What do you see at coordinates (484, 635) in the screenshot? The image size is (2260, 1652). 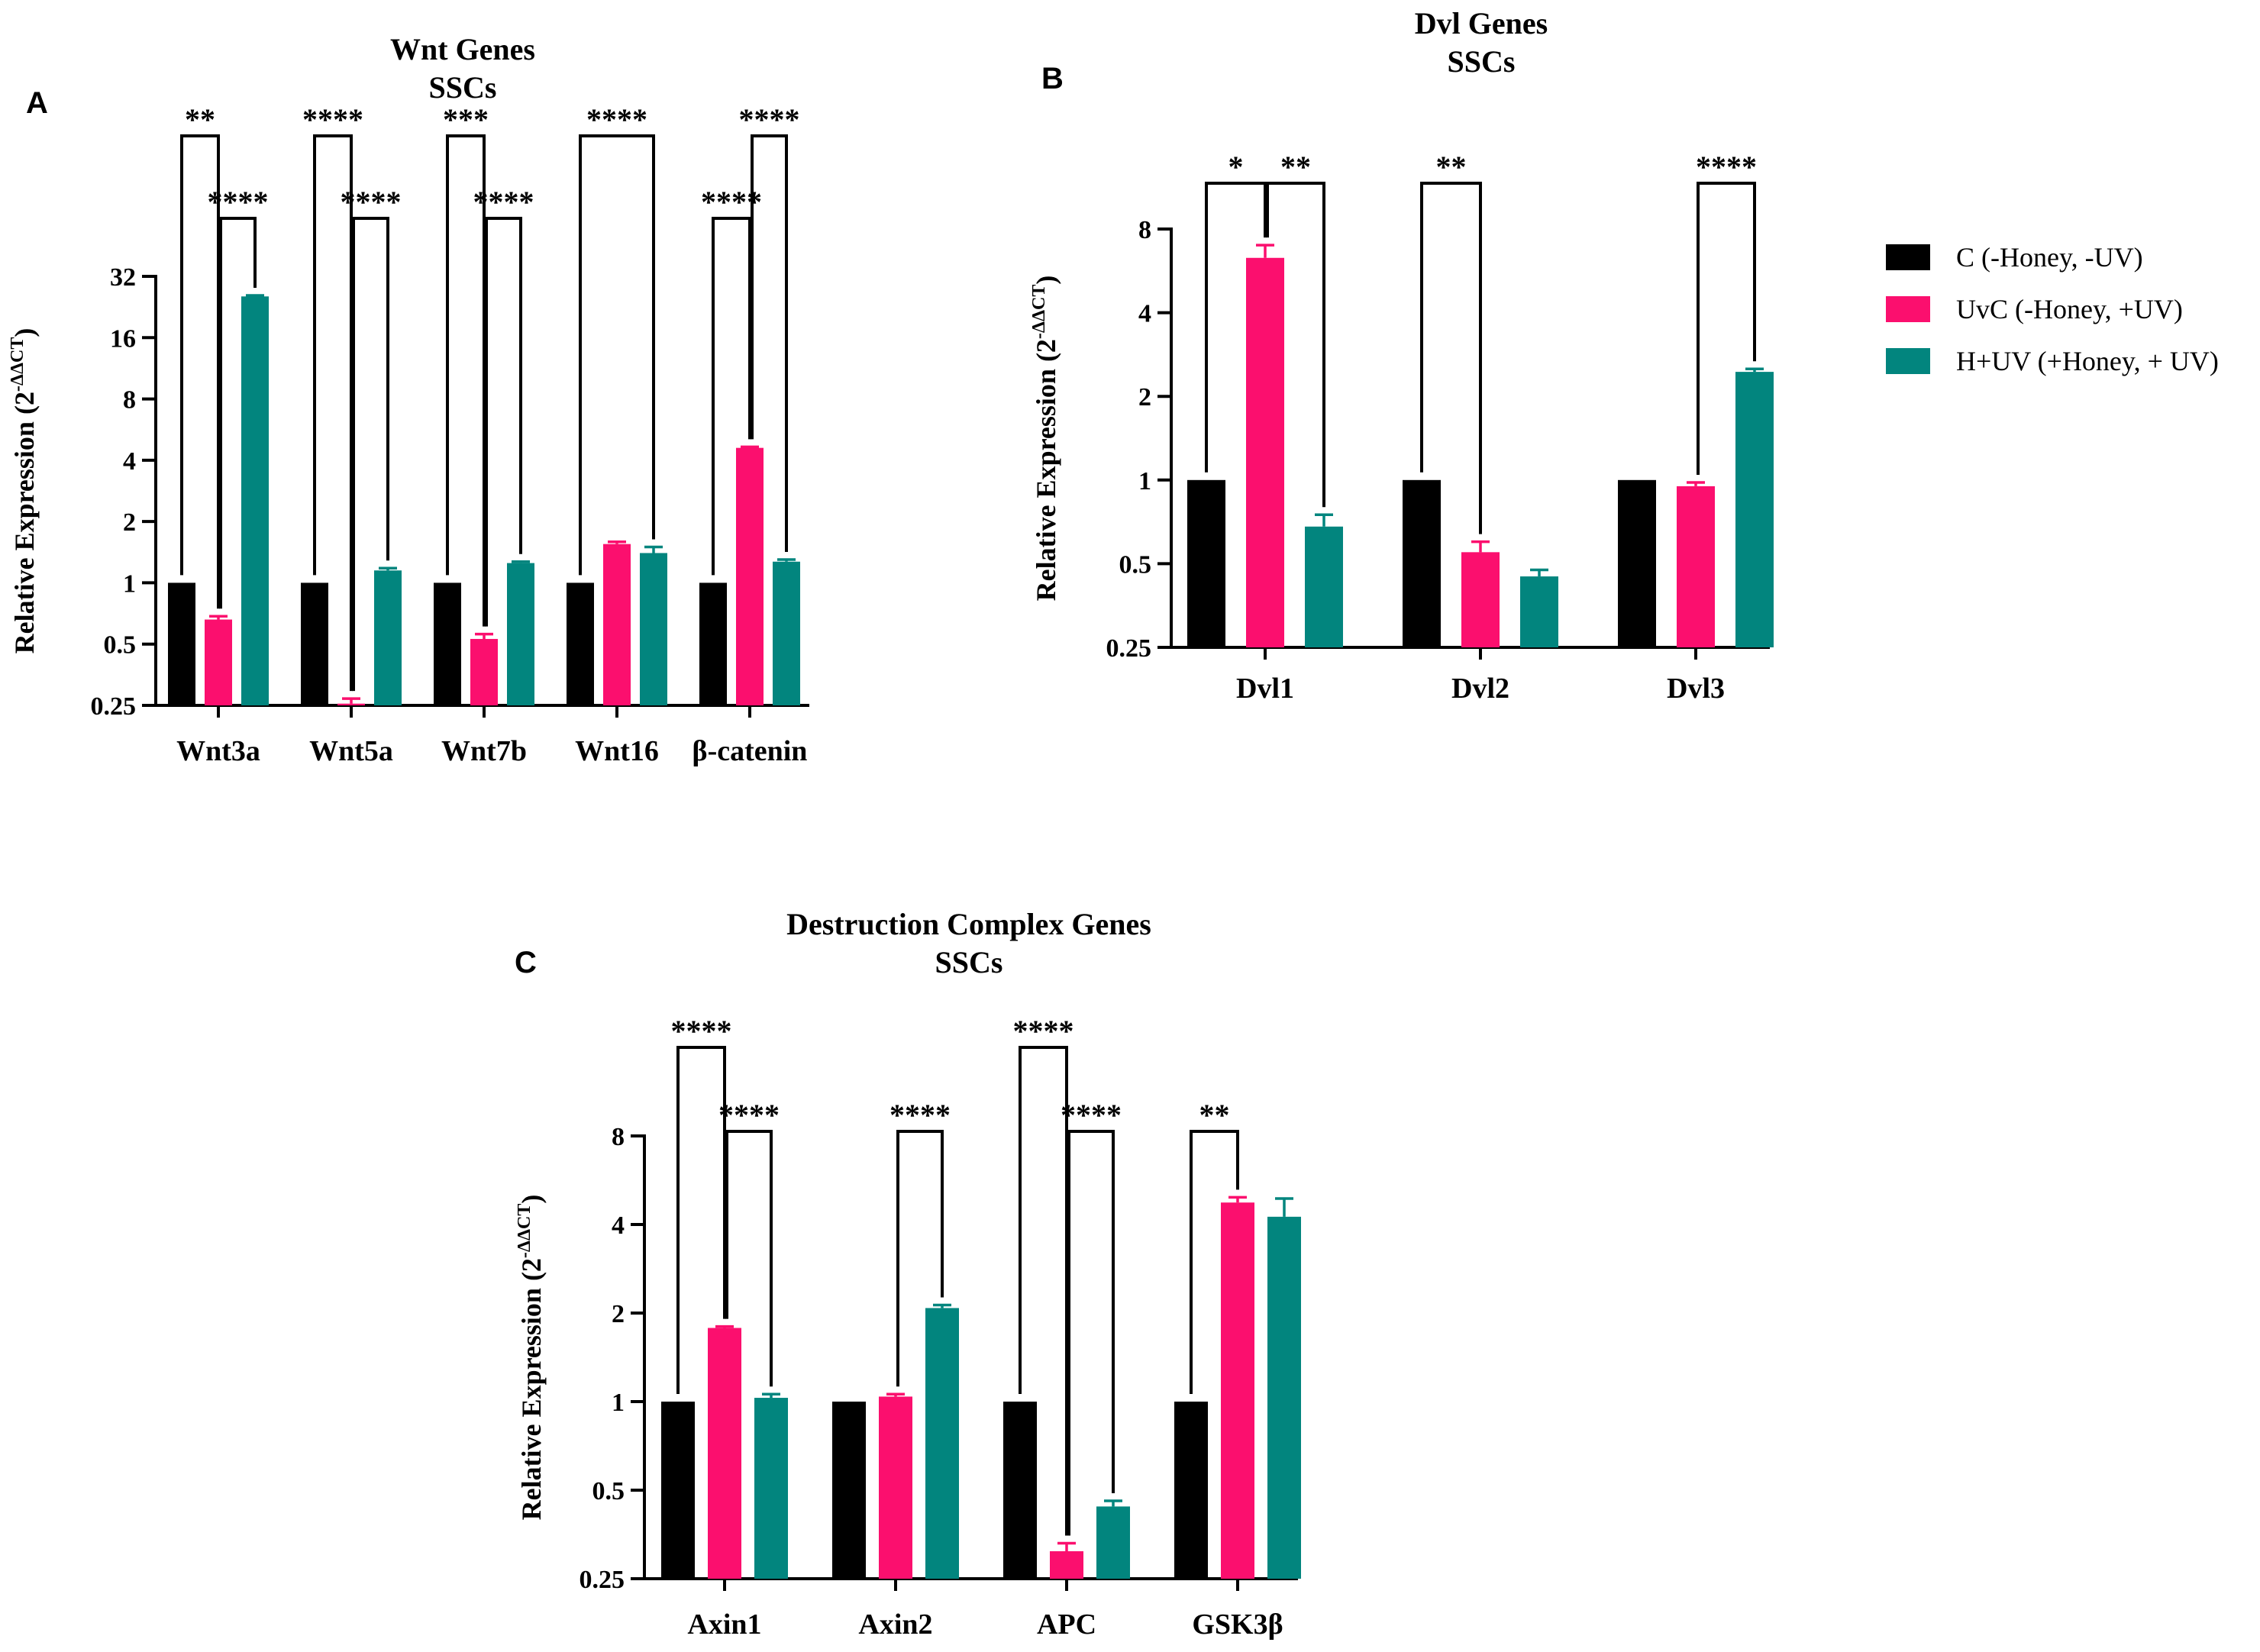 I see `panel-a-errorbar-wnt7b-uvc` at bounding box center [484, 635].